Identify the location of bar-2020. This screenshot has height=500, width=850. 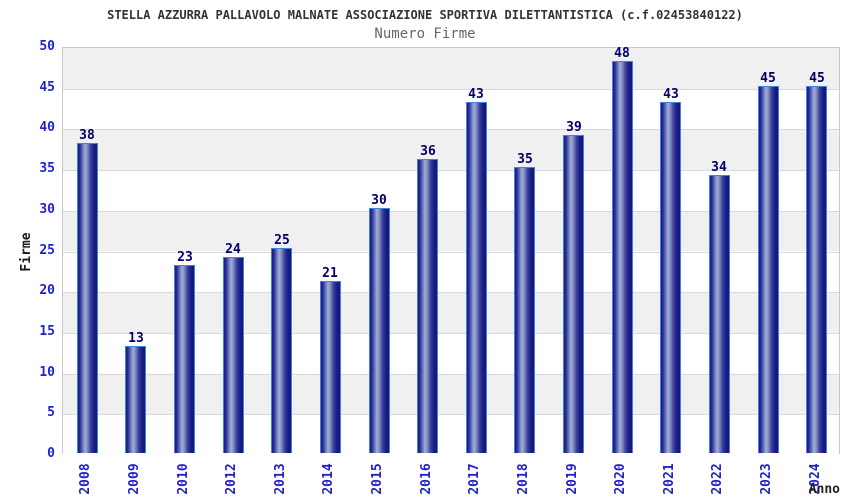
(622, 257).